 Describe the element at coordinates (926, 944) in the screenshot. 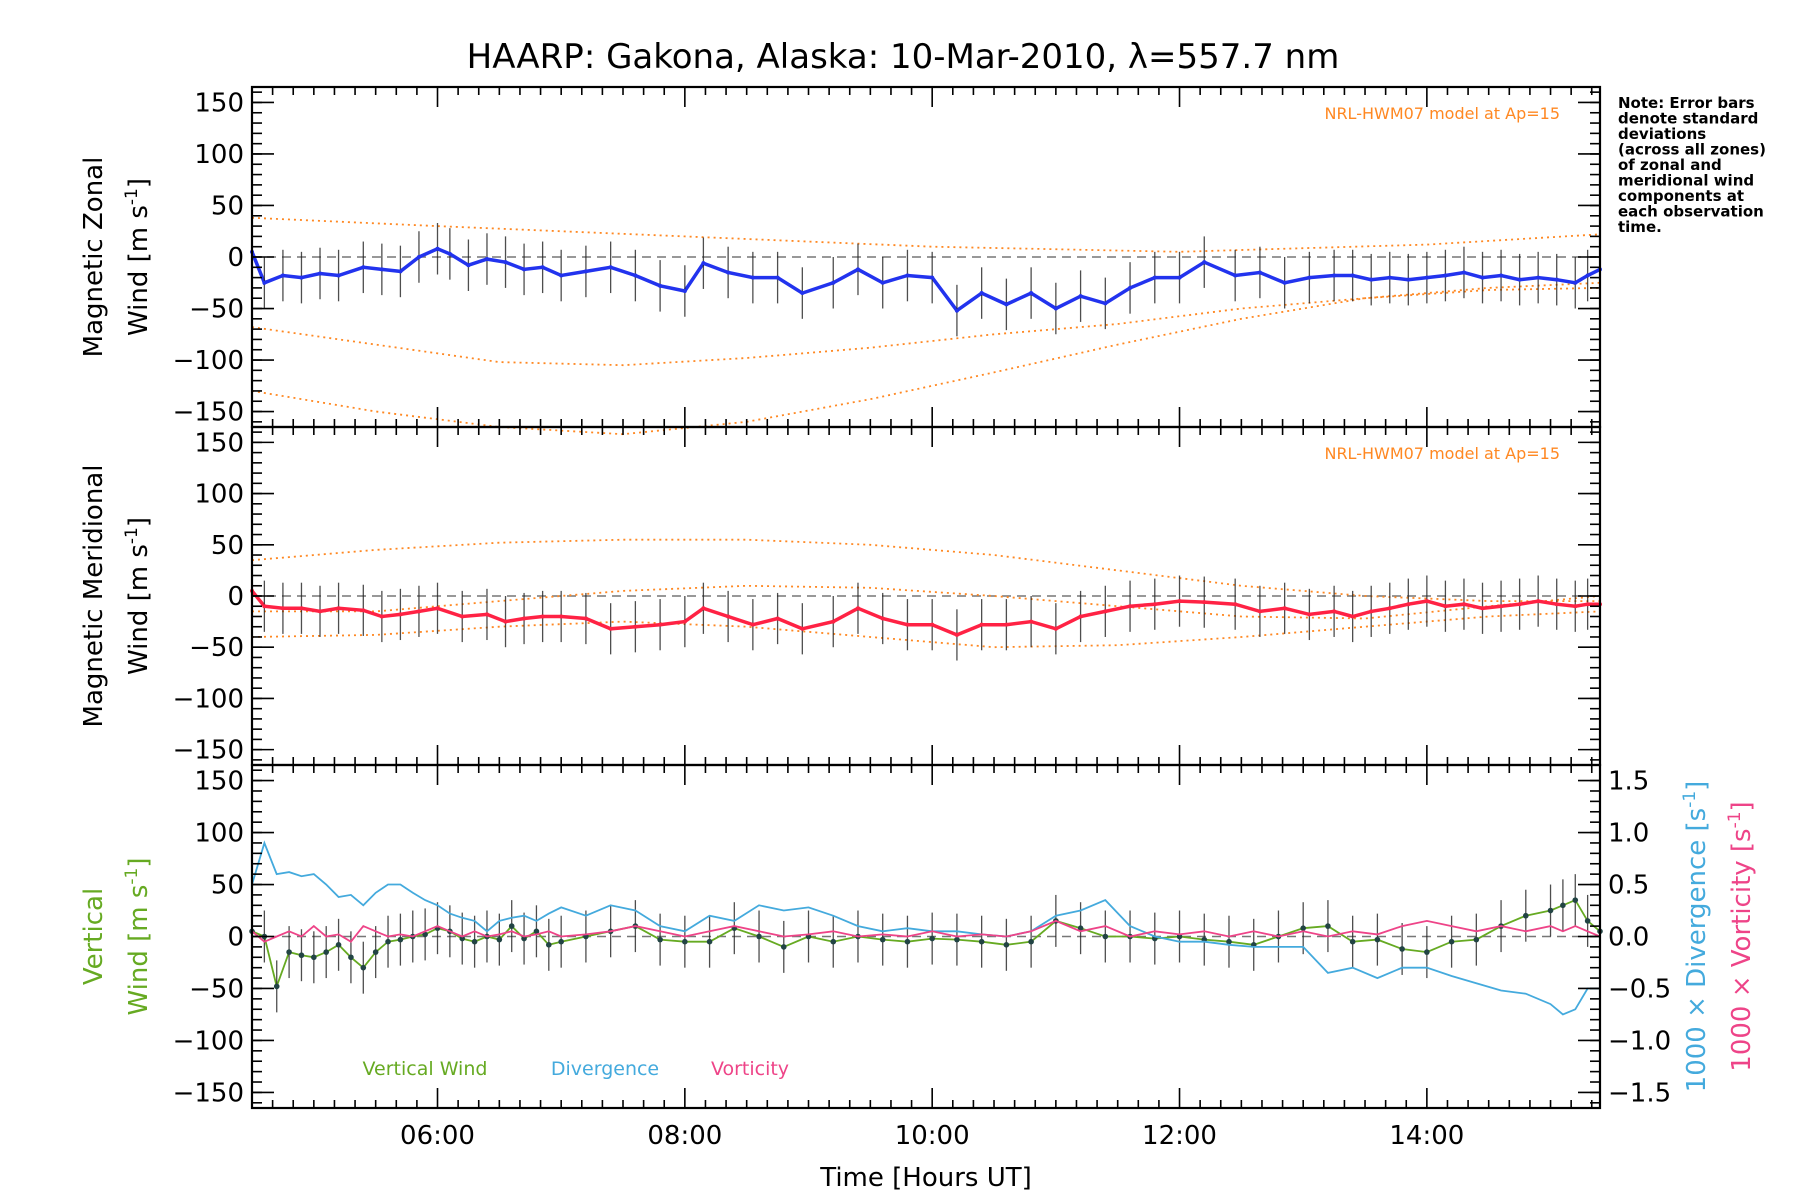

I see `vertical-wind-line` at that location.